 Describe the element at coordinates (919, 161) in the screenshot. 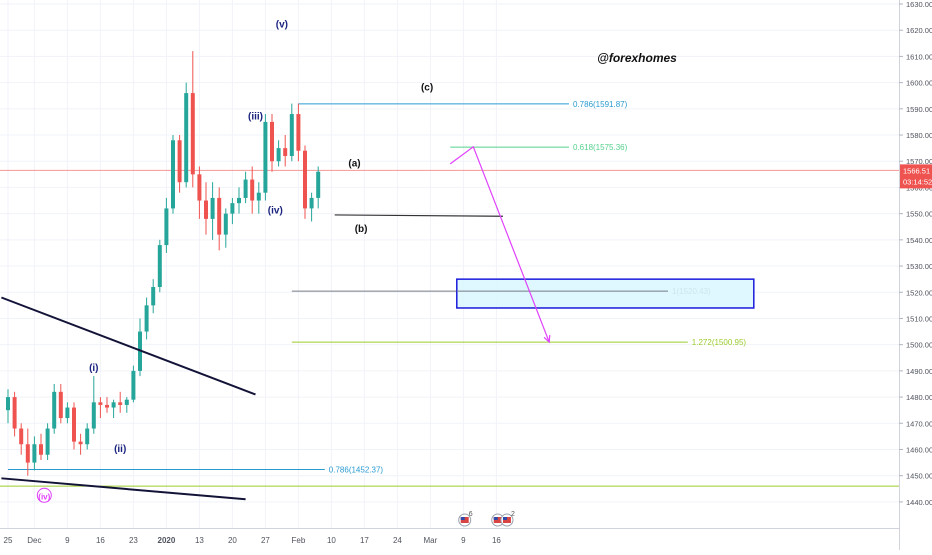

I see `price-tick-label: 1570.00` at that location.